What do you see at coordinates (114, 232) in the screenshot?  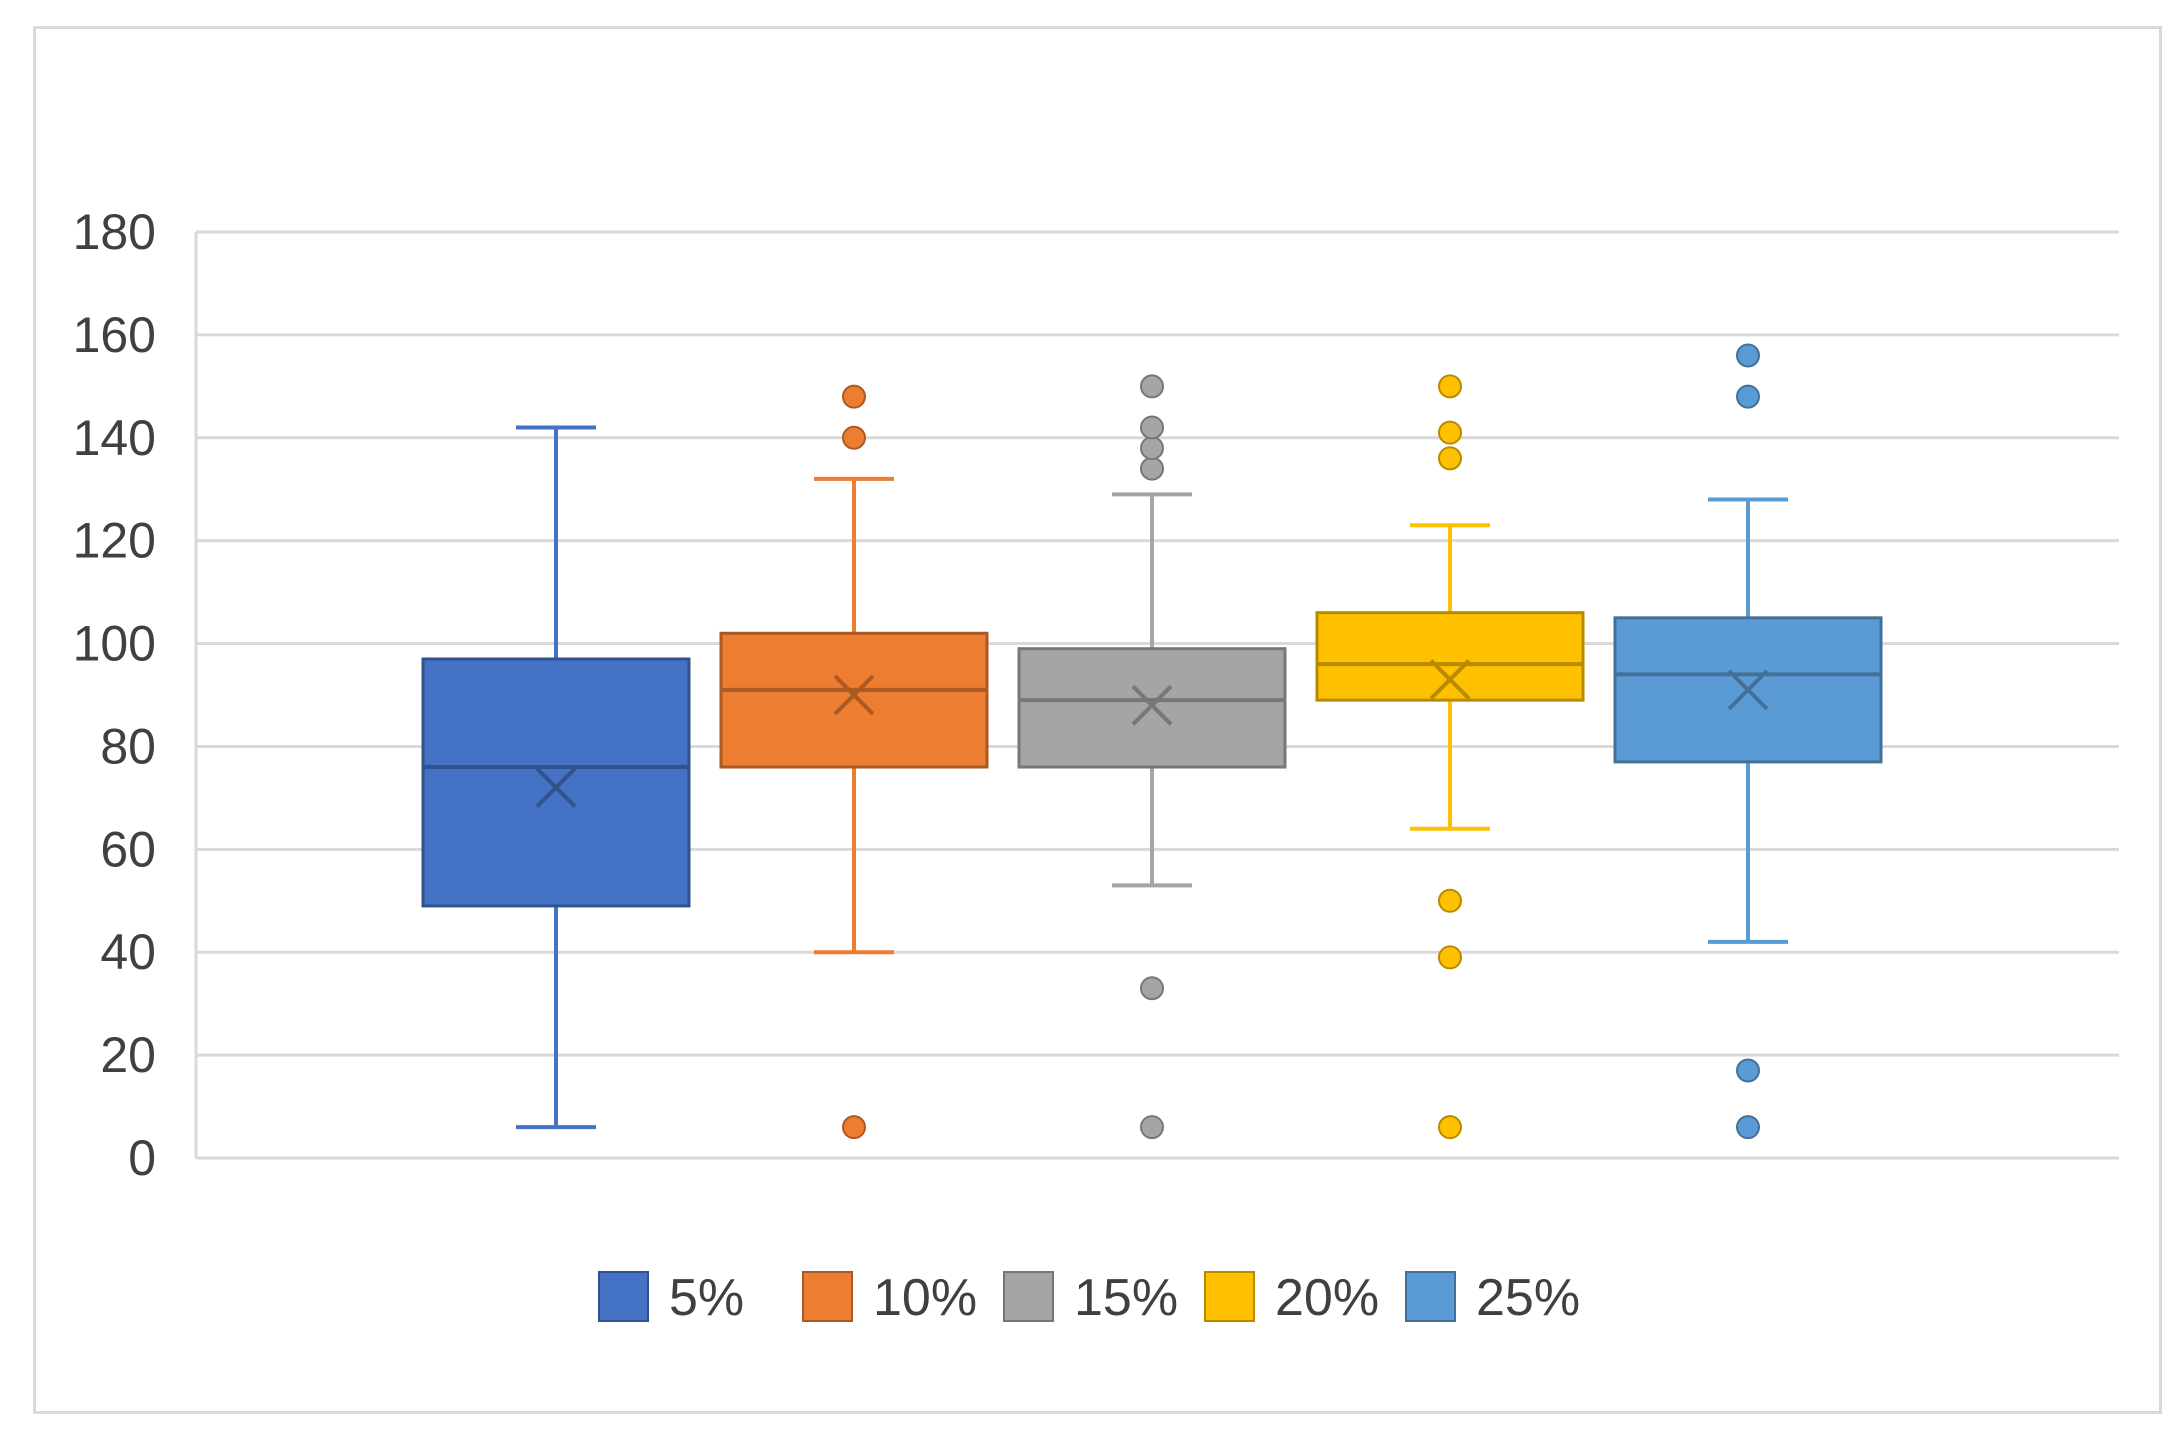 I see `y-tick-label: 180` at bounding box center [114, 232].